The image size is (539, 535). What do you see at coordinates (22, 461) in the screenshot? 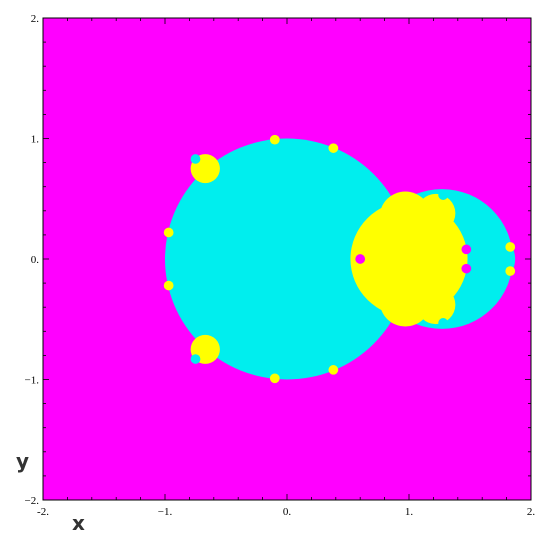
I see `y-axis-label: y` at bounding box center [22, 461].